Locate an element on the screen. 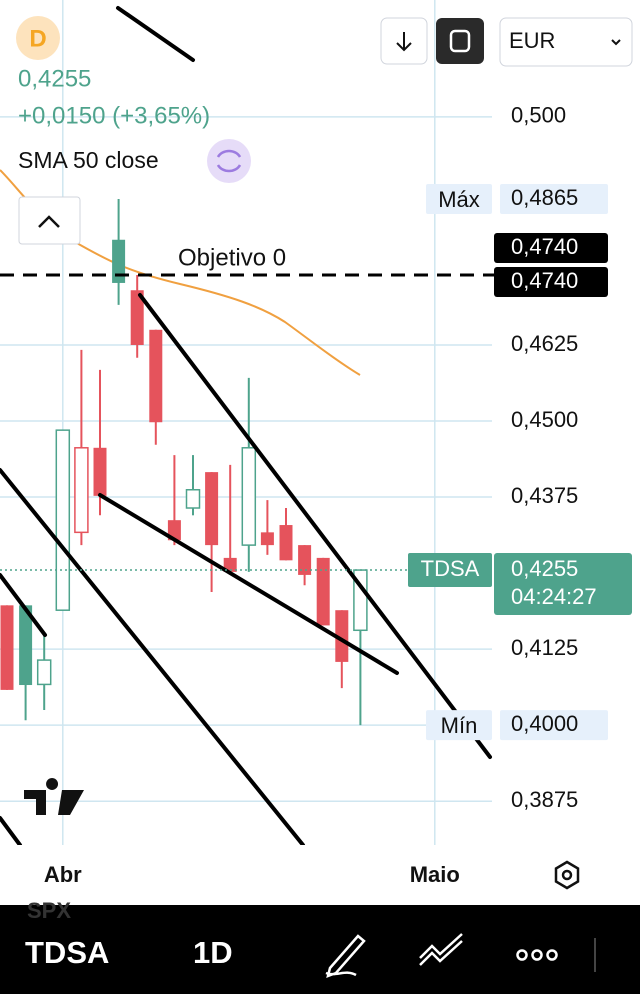 The image size is (640, 999). settings-icon is located at coordinates (567, 875).